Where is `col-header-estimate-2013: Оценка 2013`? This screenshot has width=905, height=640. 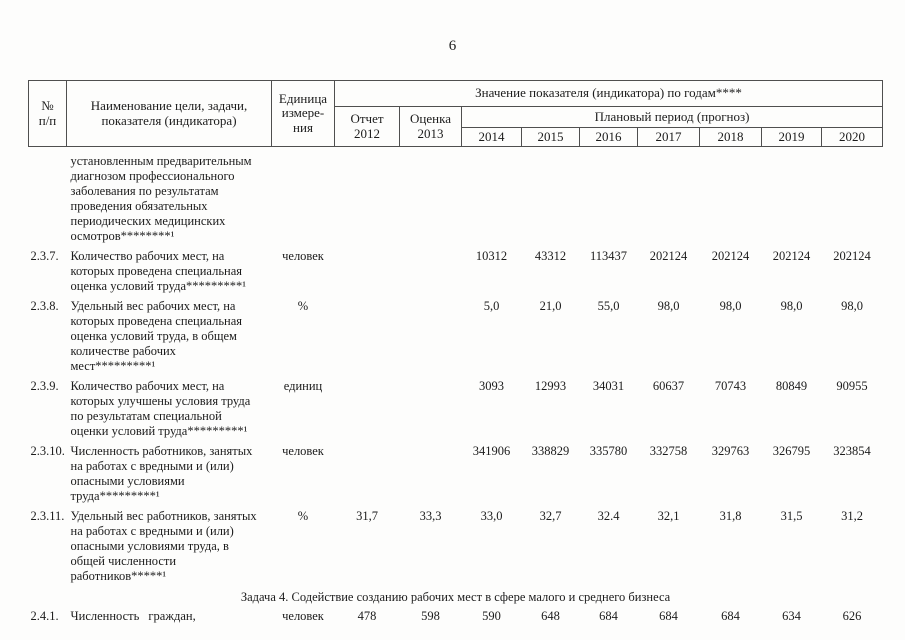
col-header-estimate-2013: Оценка 2013 is located at coordinates (430, 126).